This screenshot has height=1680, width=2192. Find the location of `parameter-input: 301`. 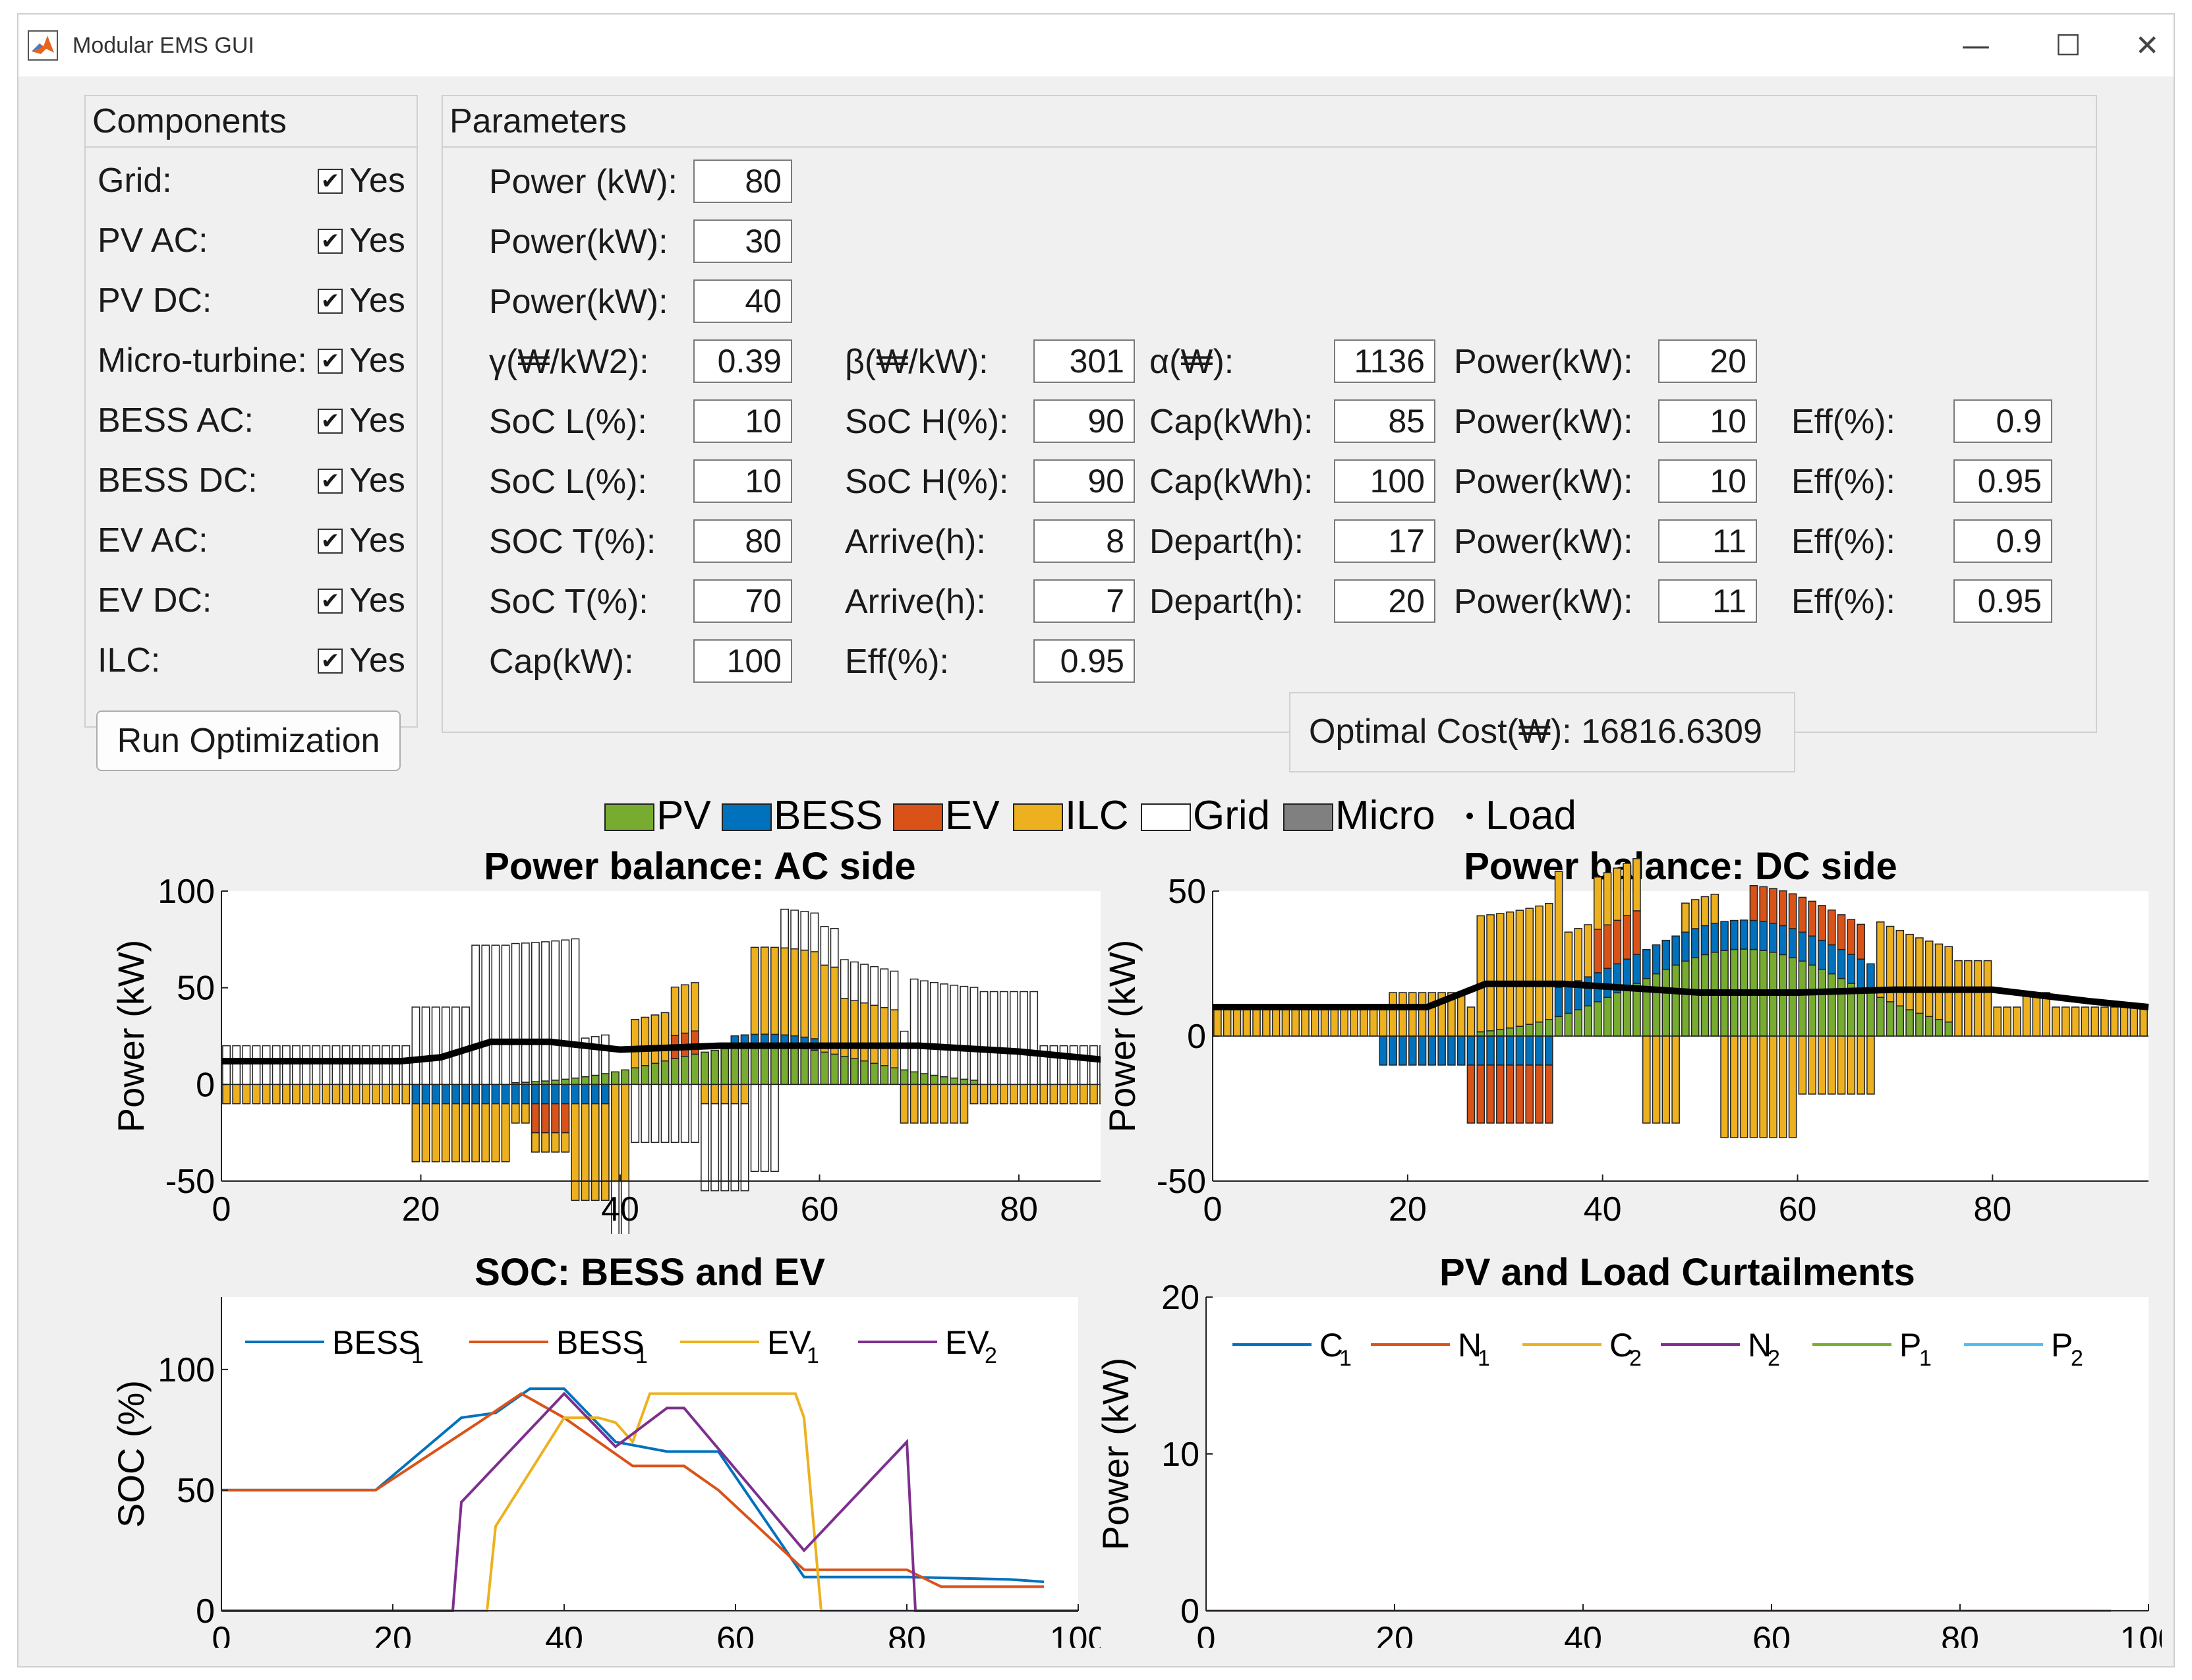

parameter-input: 301 is located at coordinates (1084, 361).